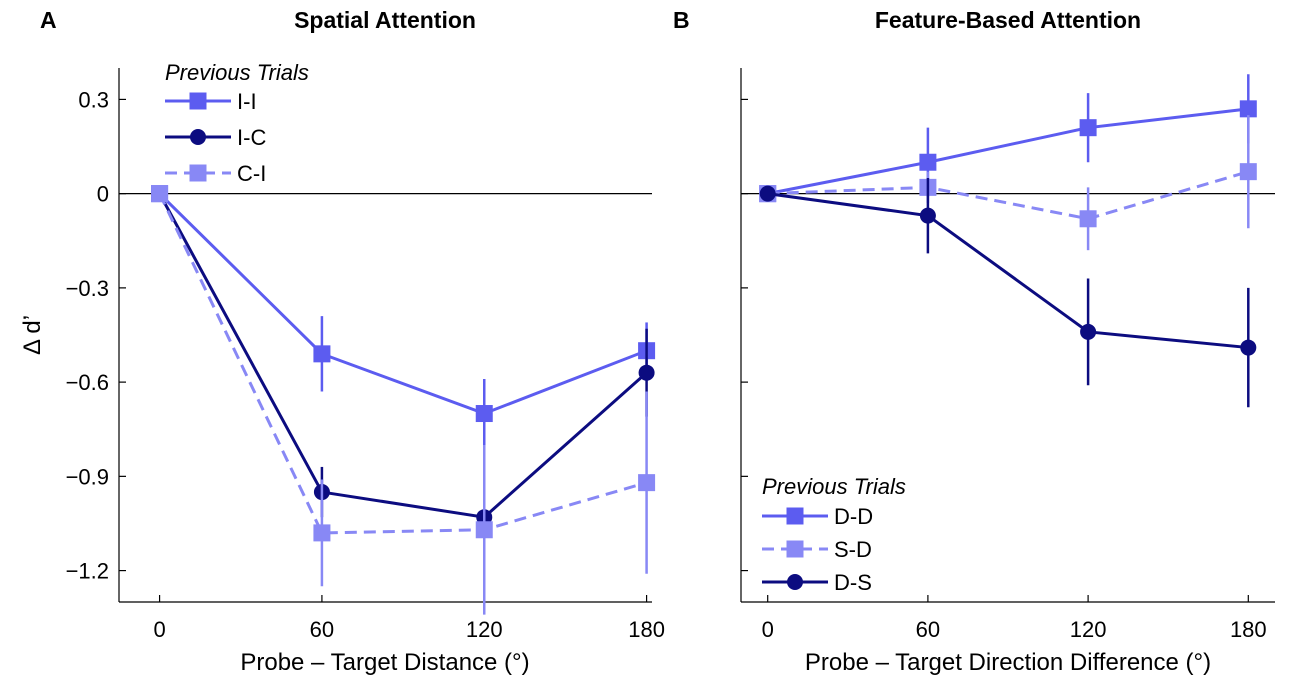 This screenshot has width=1292, height=677. I want to click on legend-label: S-D, so click(853, 549).